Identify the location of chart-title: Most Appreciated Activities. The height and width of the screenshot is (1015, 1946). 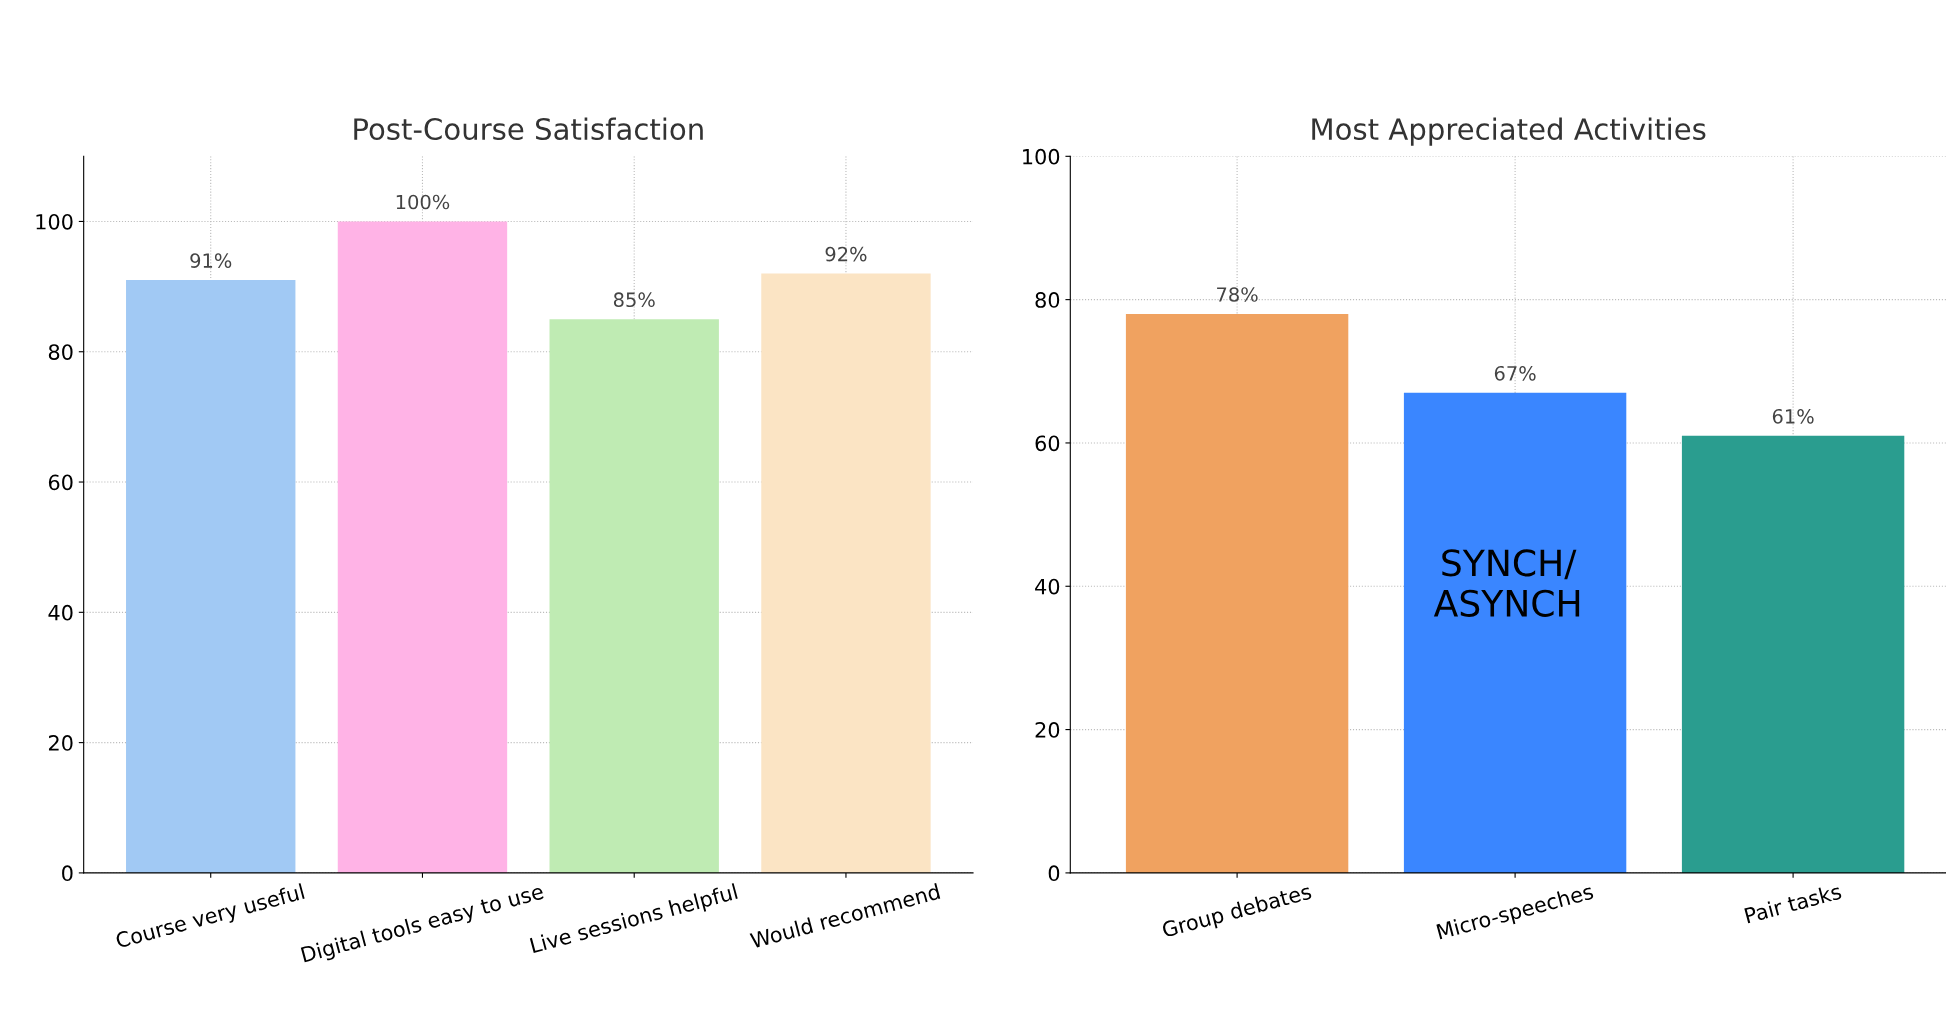
(1509, 131).